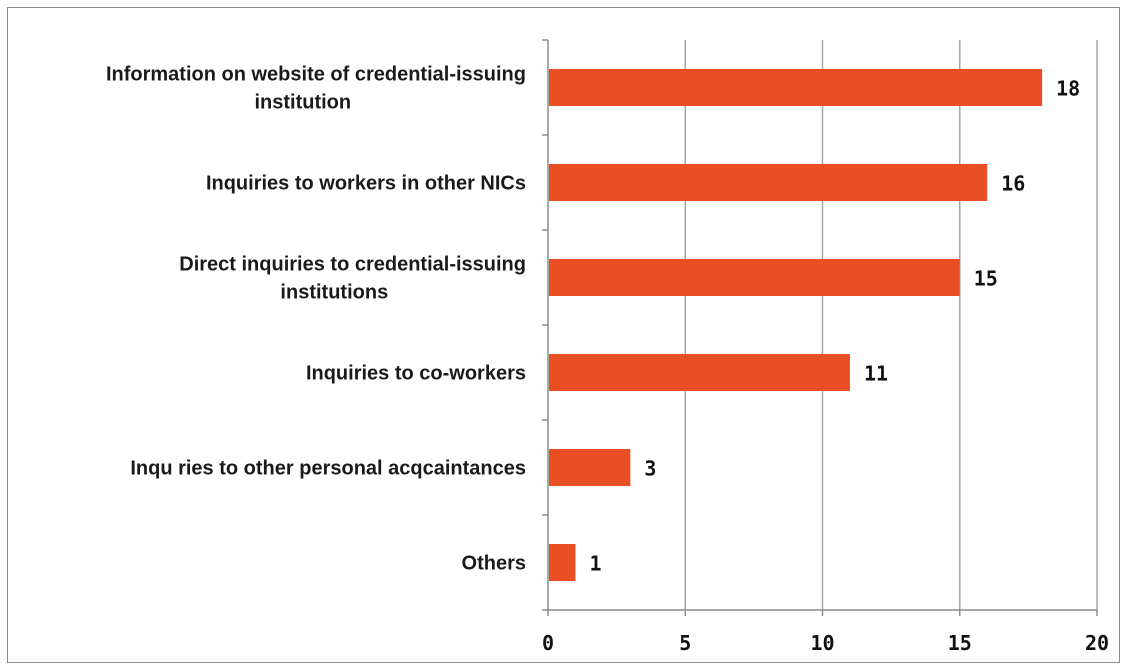 The image size is (1128, 666). I want to click on category-label-line: Others, so click(494, 564).